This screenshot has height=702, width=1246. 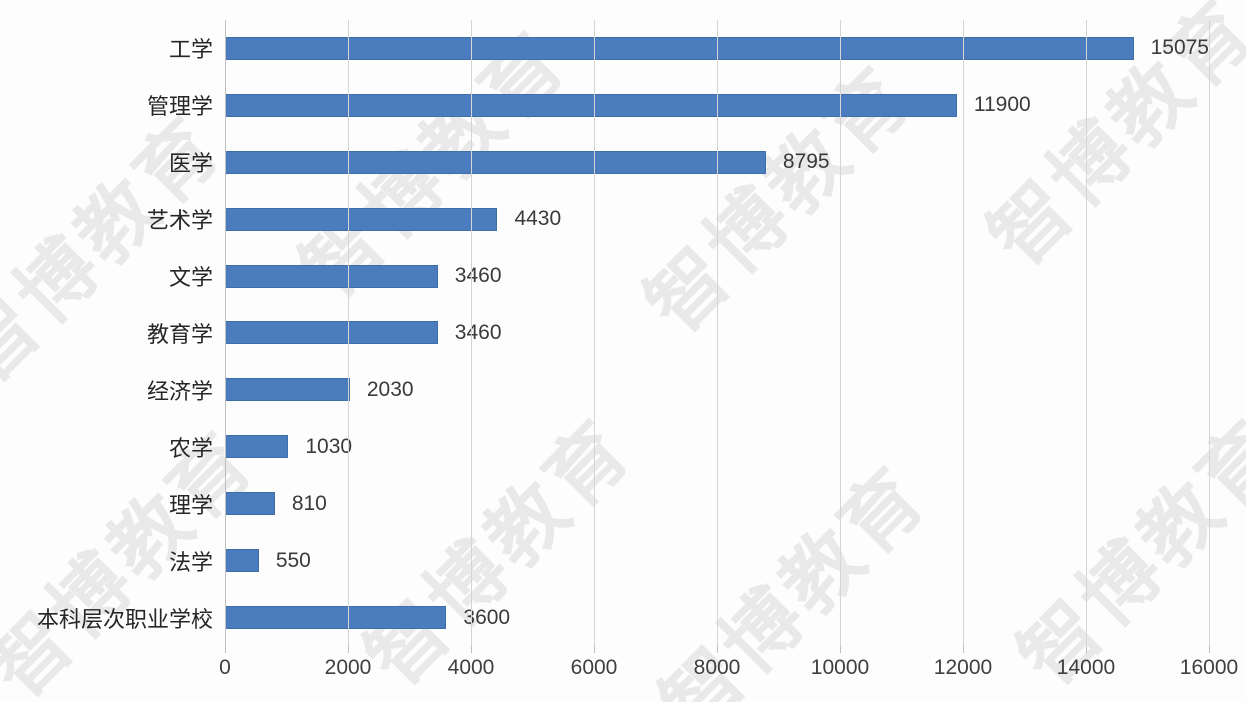 I want to click on x-tick-label: 14000, so click(x=1086, y=667).